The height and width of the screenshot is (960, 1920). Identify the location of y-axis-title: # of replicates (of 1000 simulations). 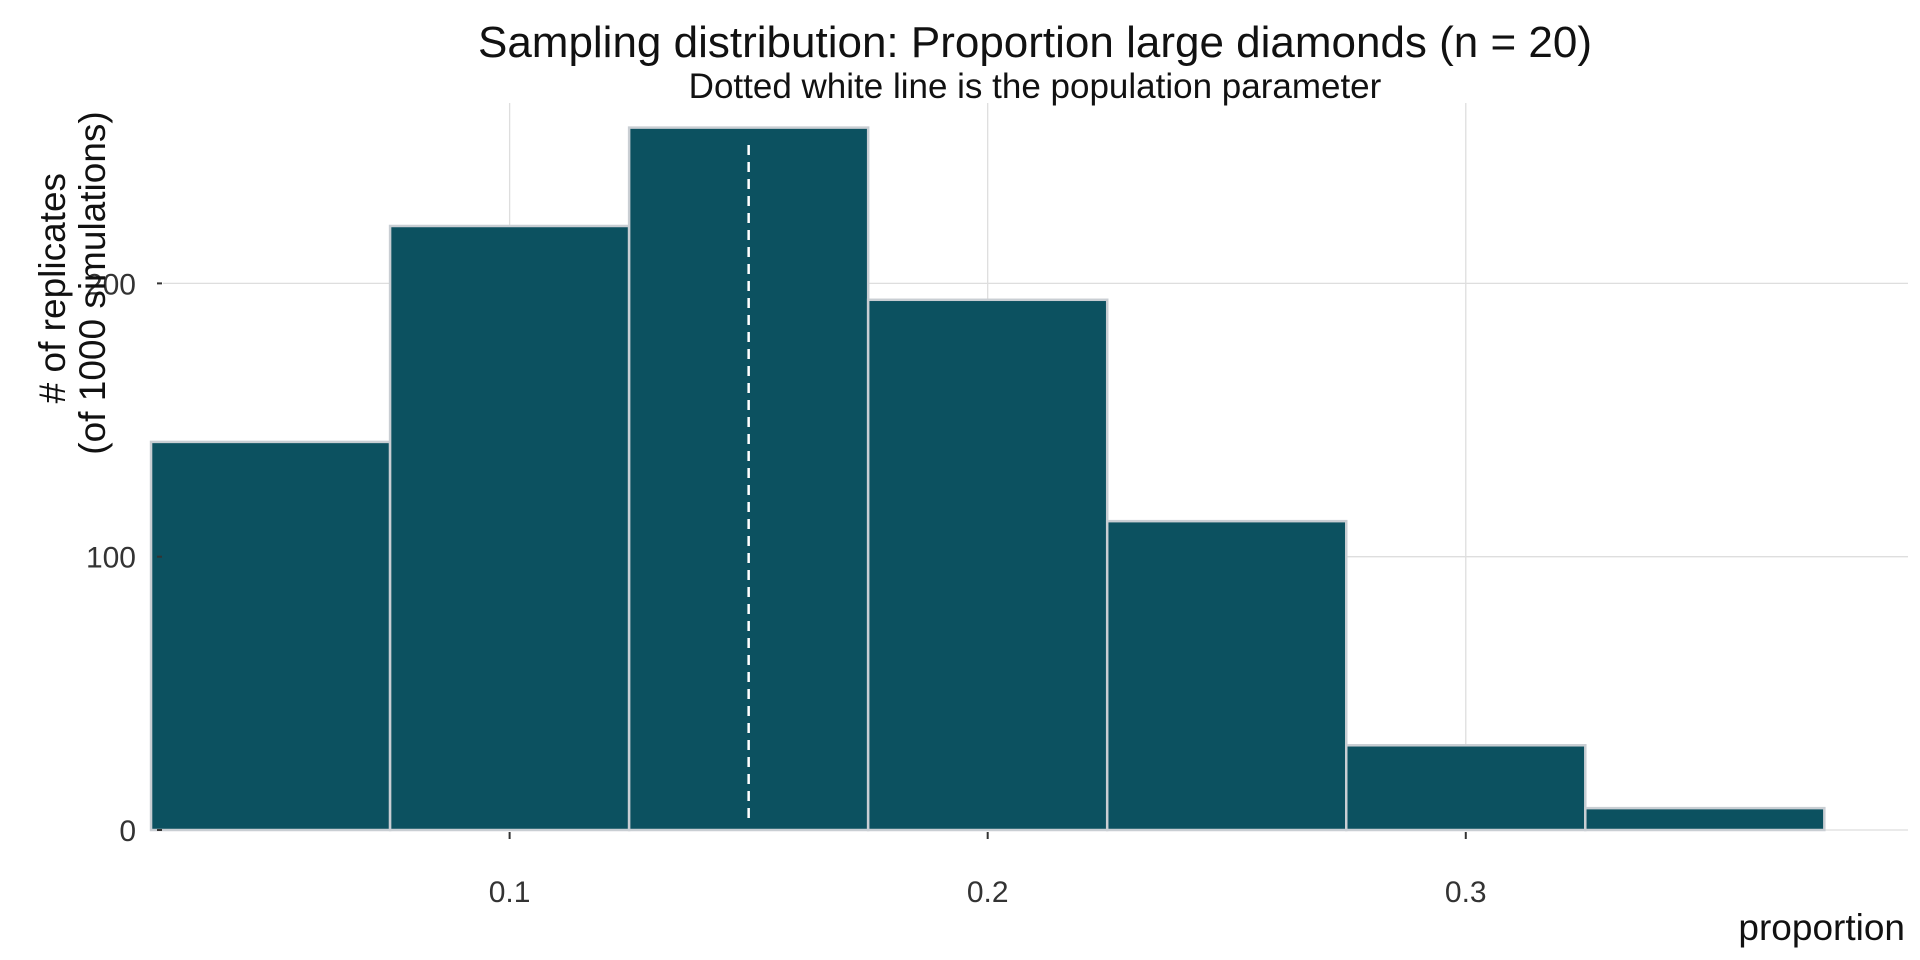
(72, 282).